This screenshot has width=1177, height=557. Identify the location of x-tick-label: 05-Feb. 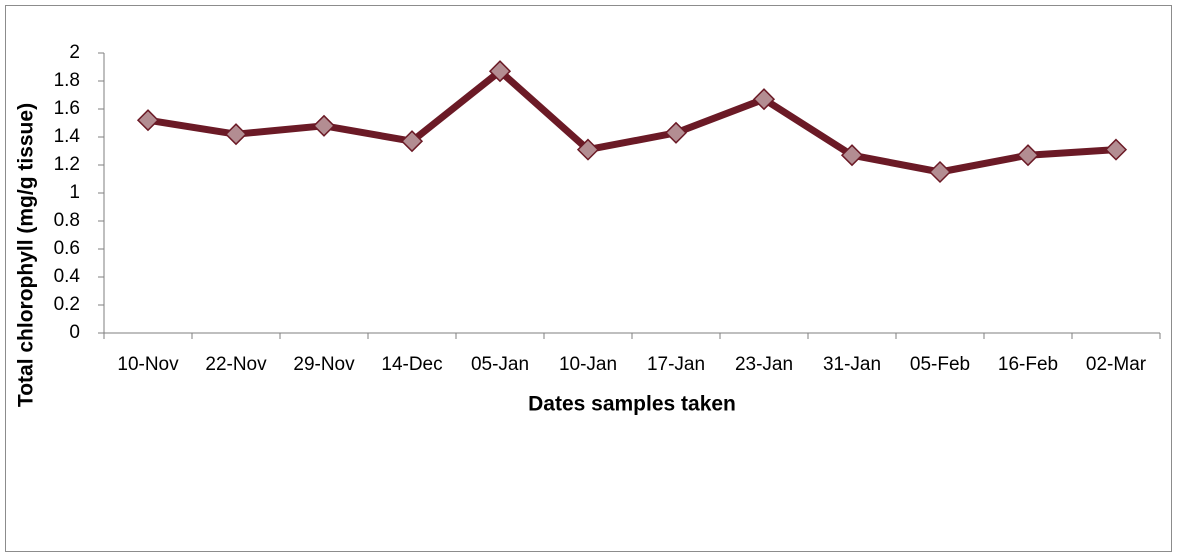
(940, 364).